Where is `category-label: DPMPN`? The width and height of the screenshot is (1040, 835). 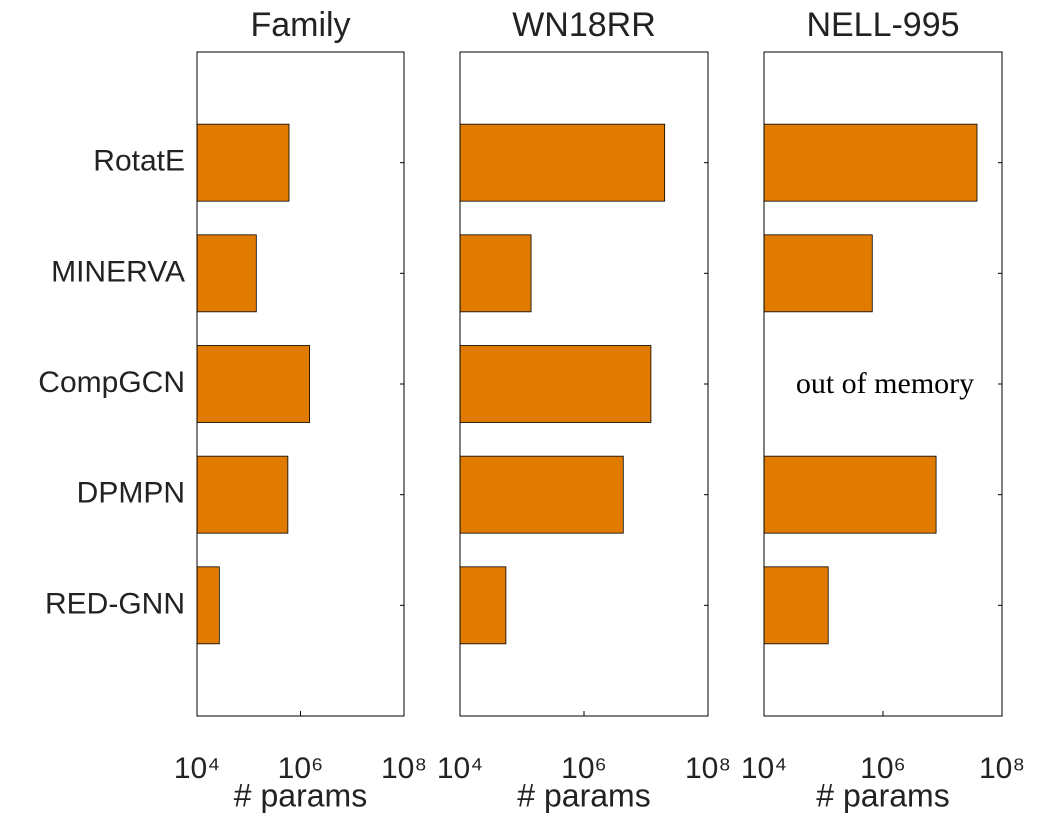
category-label: DPMPN is located at coordinates (131, 493).